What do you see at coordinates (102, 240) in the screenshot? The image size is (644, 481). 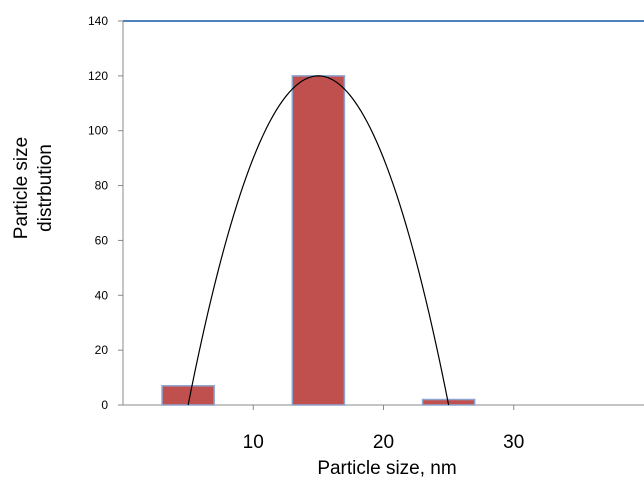 I see `y-tick-label: 60` at bounding box center [102, 240].